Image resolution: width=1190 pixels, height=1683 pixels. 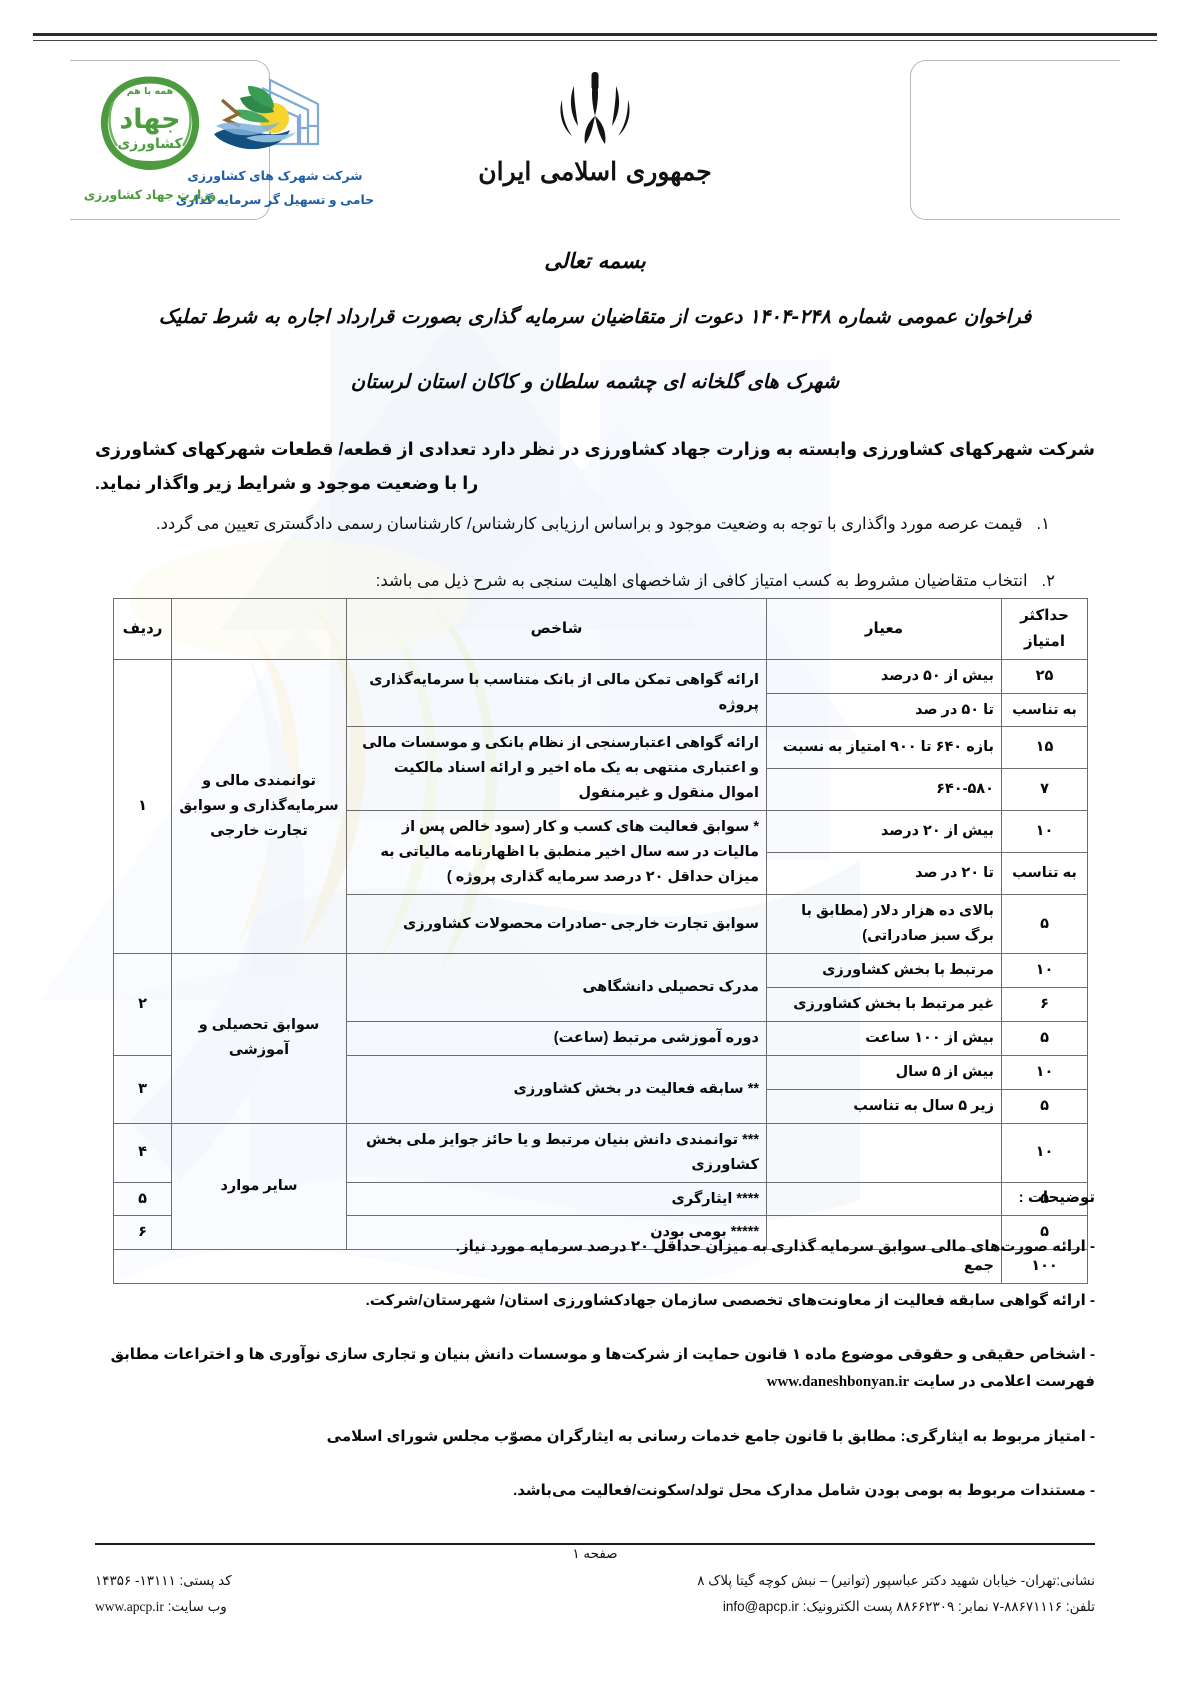 I want to click on footer-divider, so click(x=595, y=1544).